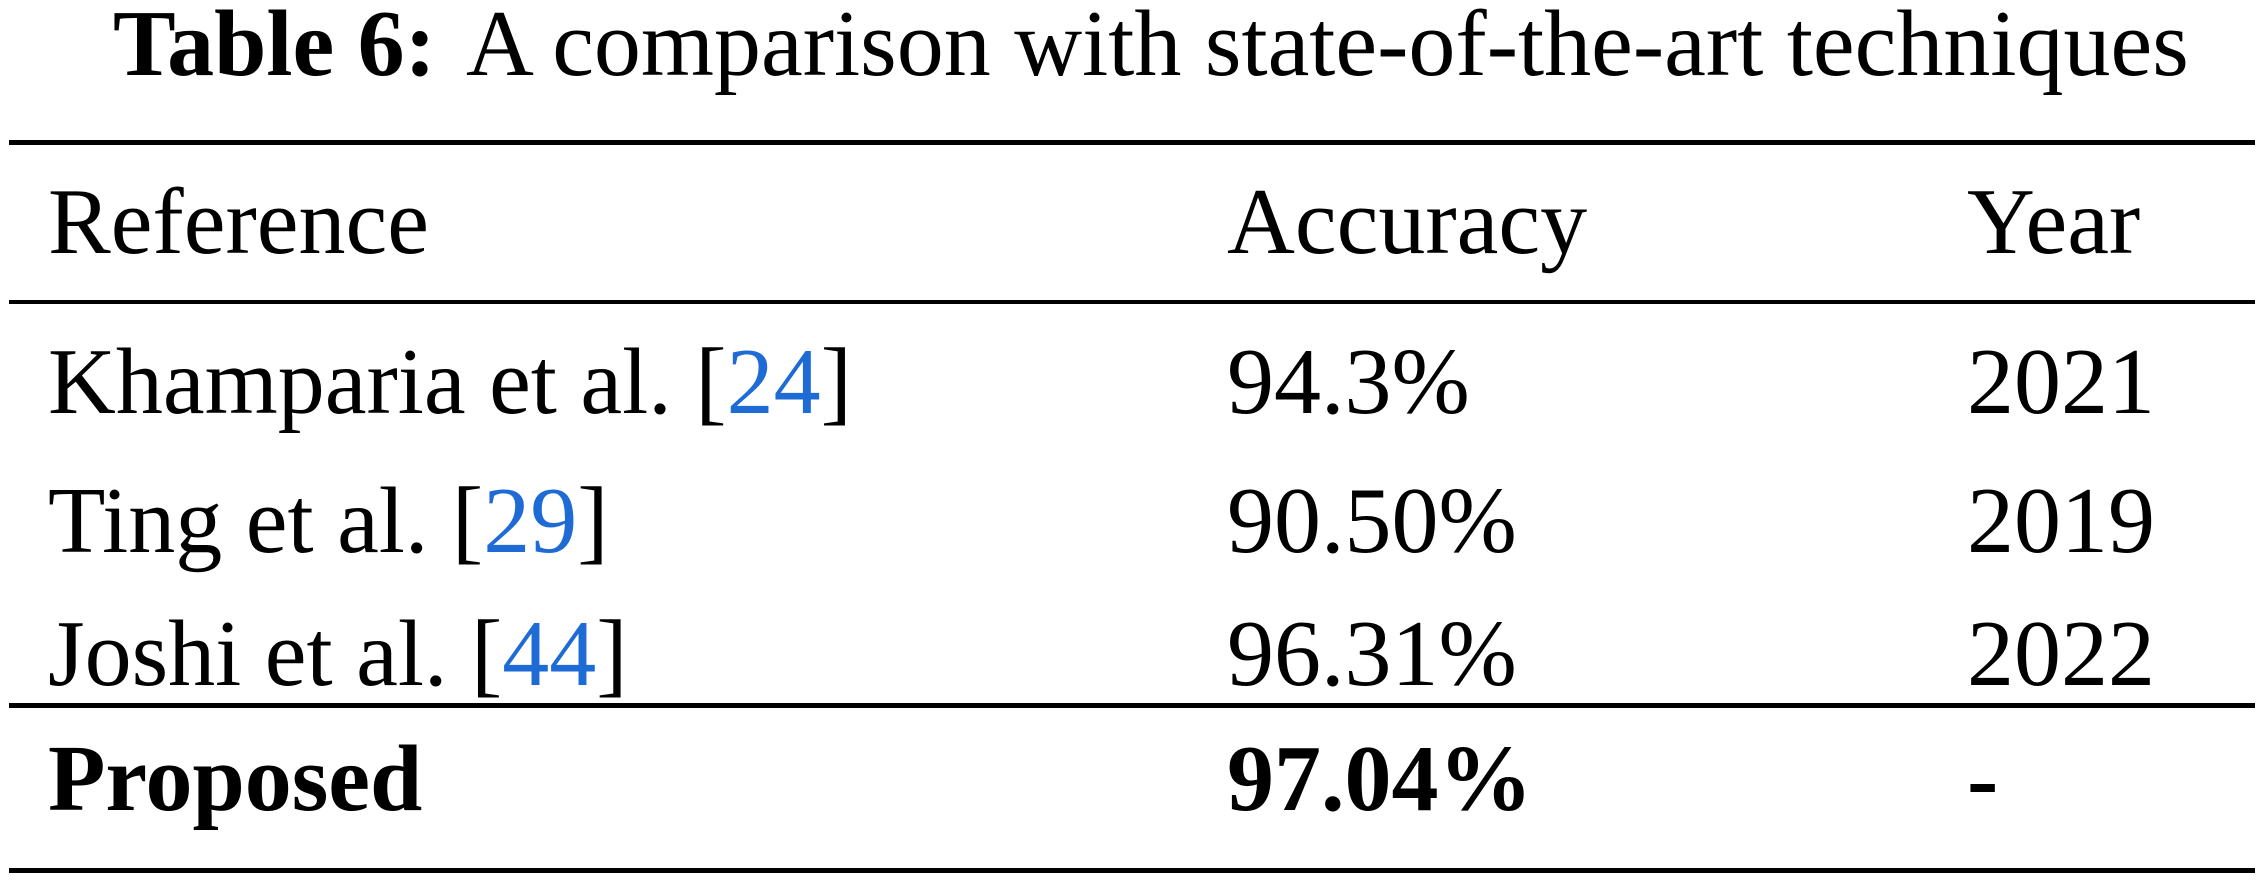 The image size is (2265, 885). What do you see at coordinates (274, 48) in the screenshot?
I see `table-caption-label: Table 6:` at bounding box center [274, 48].